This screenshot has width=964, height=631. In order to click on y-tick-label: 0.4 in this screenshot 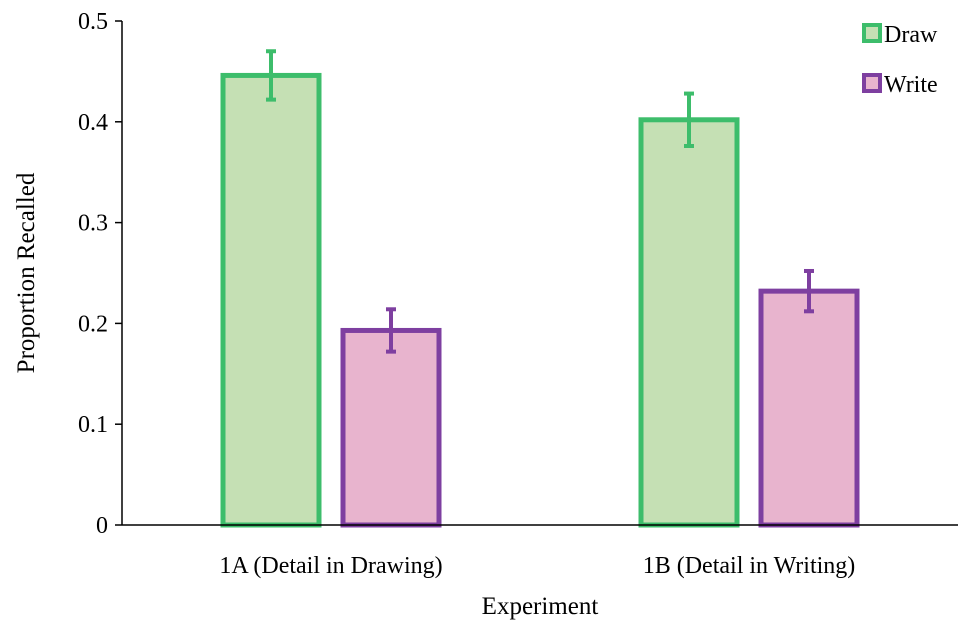, I will do `click(93, 123)`.